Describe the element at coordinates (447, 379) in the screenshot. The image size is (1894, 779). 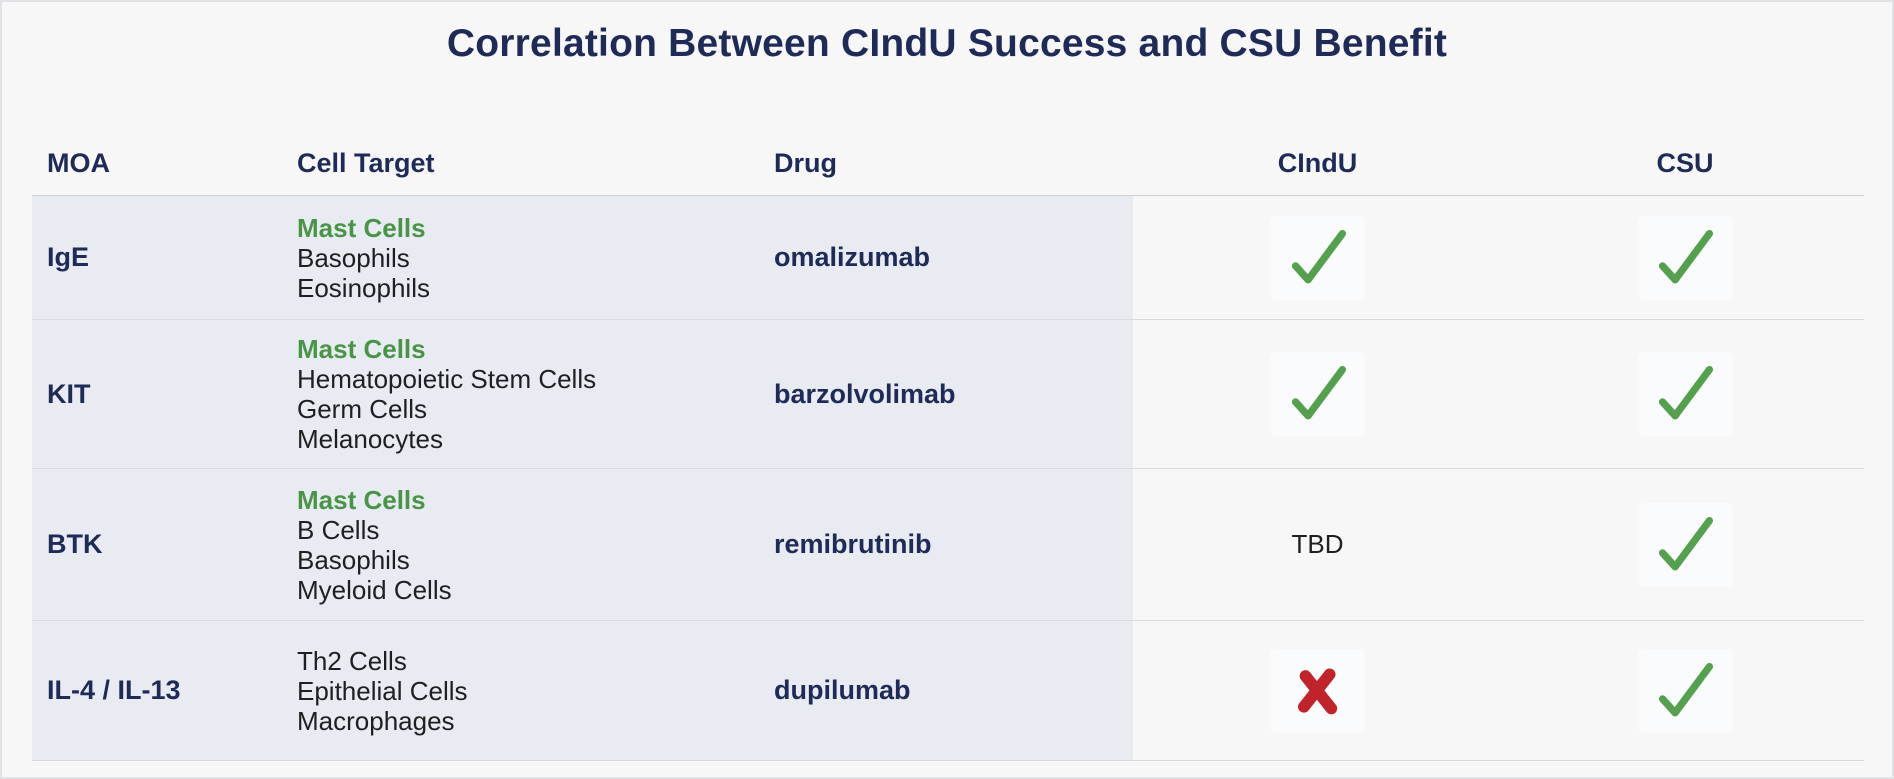
I see `cell-target-line: Hematopoietic Stem Cells` at that location.